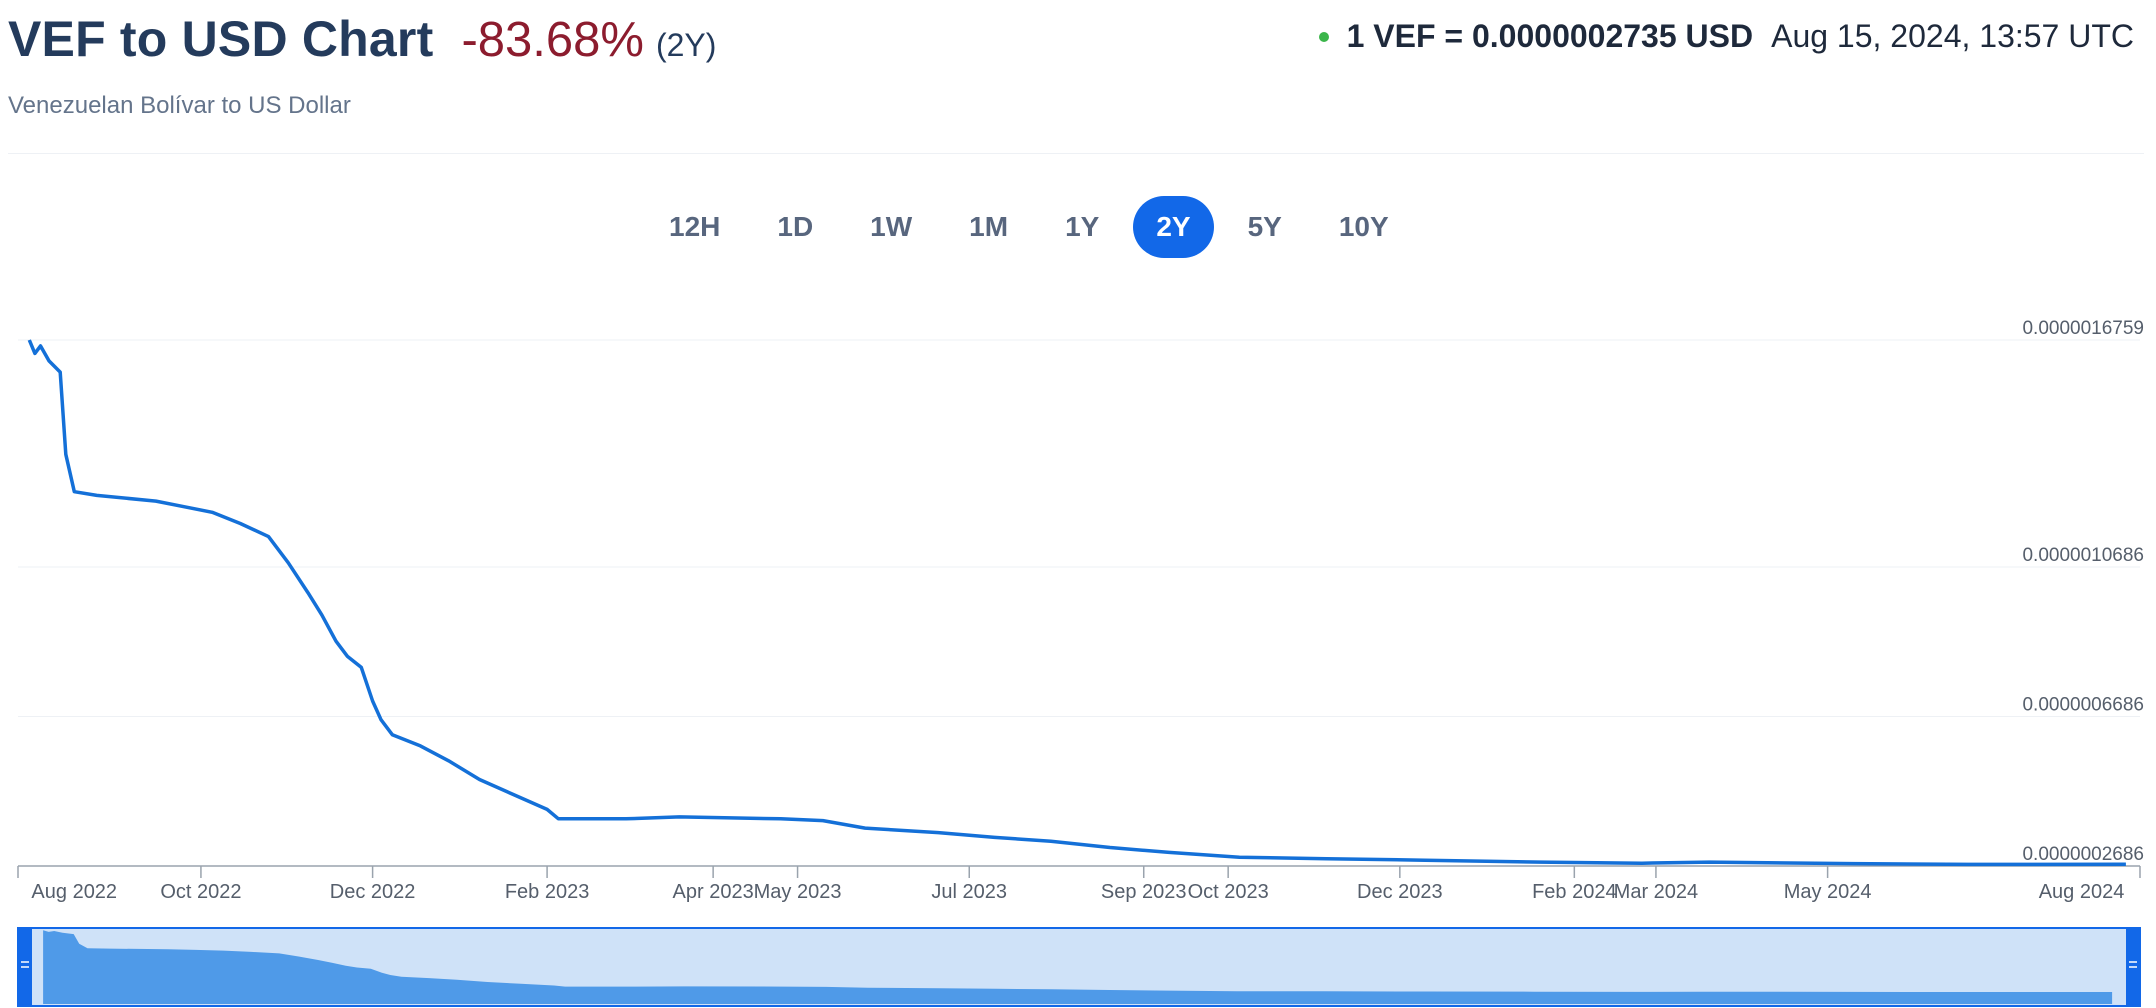 The height and width of the screenshot is (1008, 2156). I want to click on x-tick-label: Dec 2022, so click(373, 892).